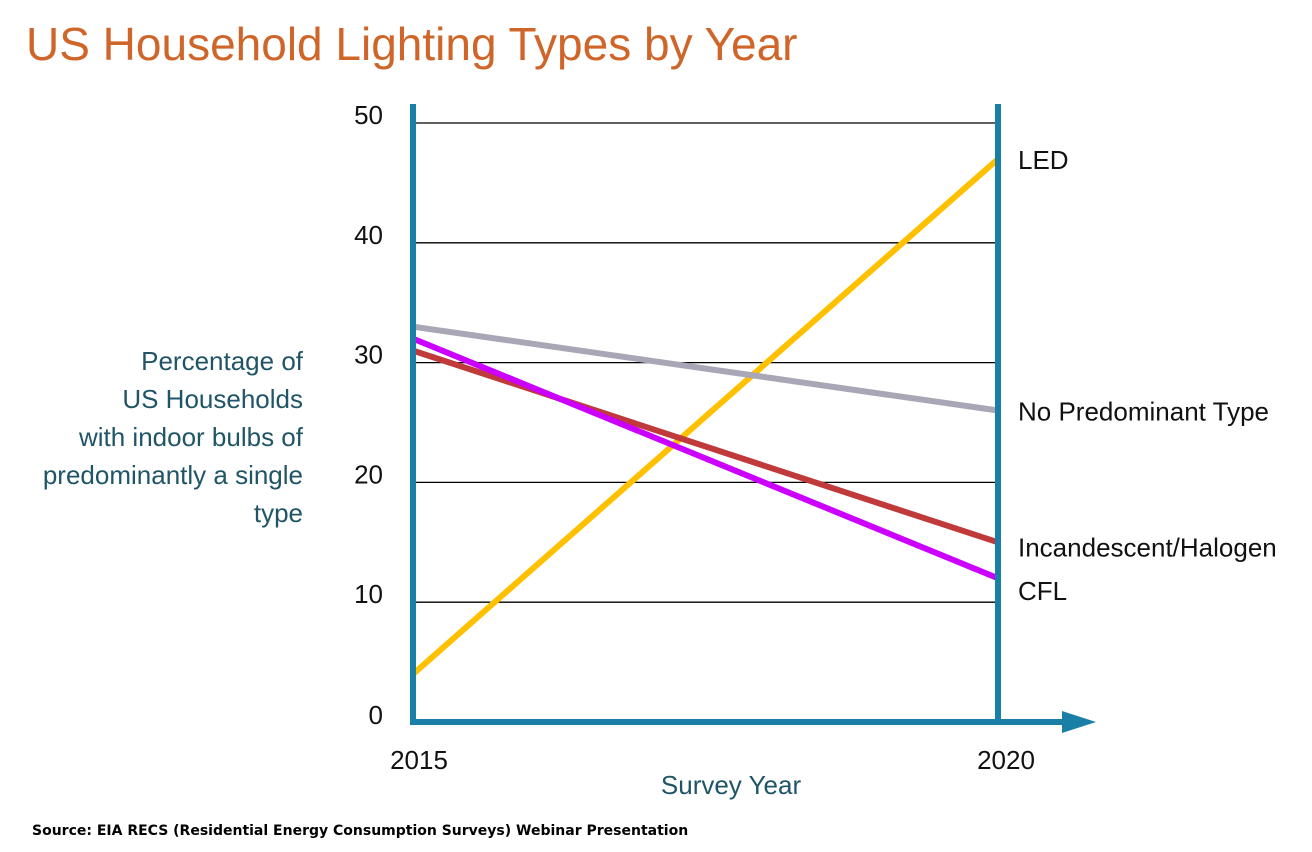  What do you see at coordinates (368, 594) in the screenshot?
I see `y-tick-label-10: 10` at bounding box center [368, 594].